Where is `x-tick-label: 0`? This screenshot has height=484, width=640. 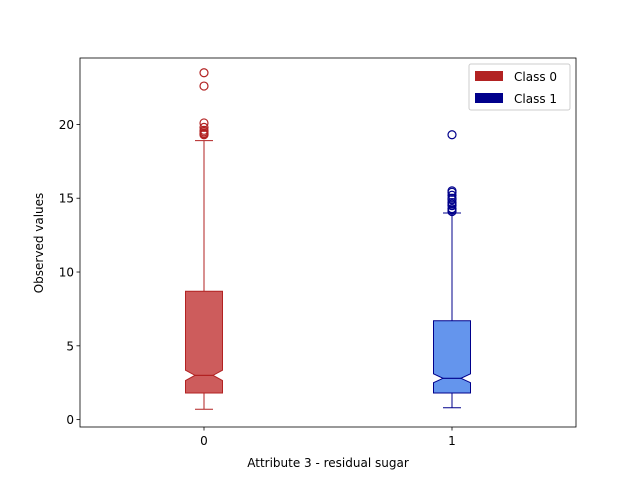 x-tick-label: 0 is located at coordinates (204, 441).